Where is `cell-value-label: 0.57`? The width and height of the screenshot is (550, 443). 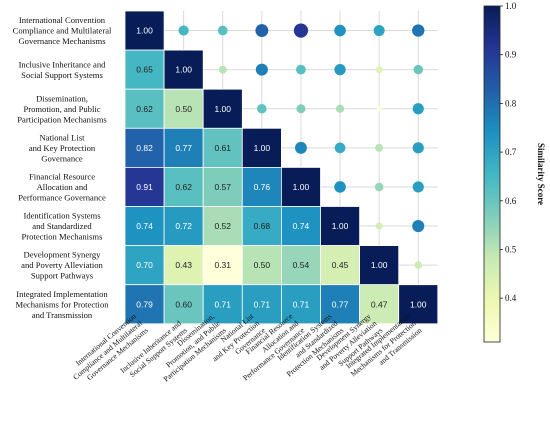 cell-value-label: 0.57 is located at coordinates (222, 187).